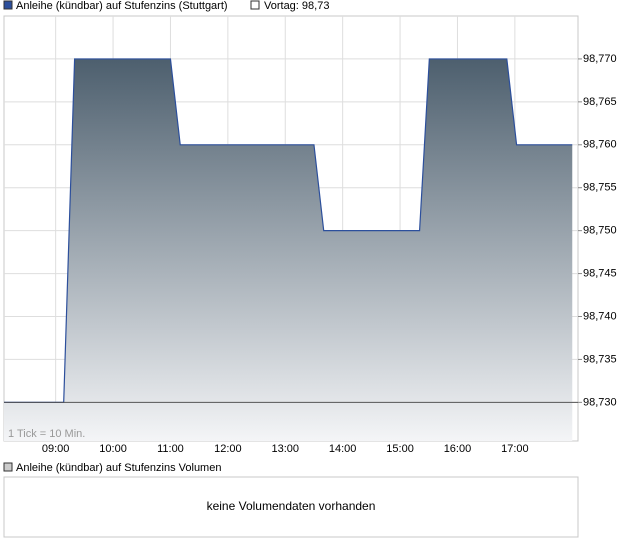 The image size is (620, 546). What do you see at coordinates (600, 188) in the screenshot?
I see `y-tick-label: 98,755` at bounding box center [600, 188].